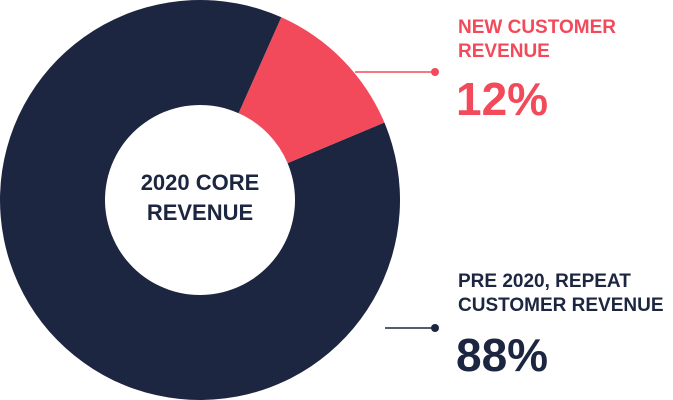 The image size is (673, 400). I want to click on value-label: 88%, so click(502, 355).